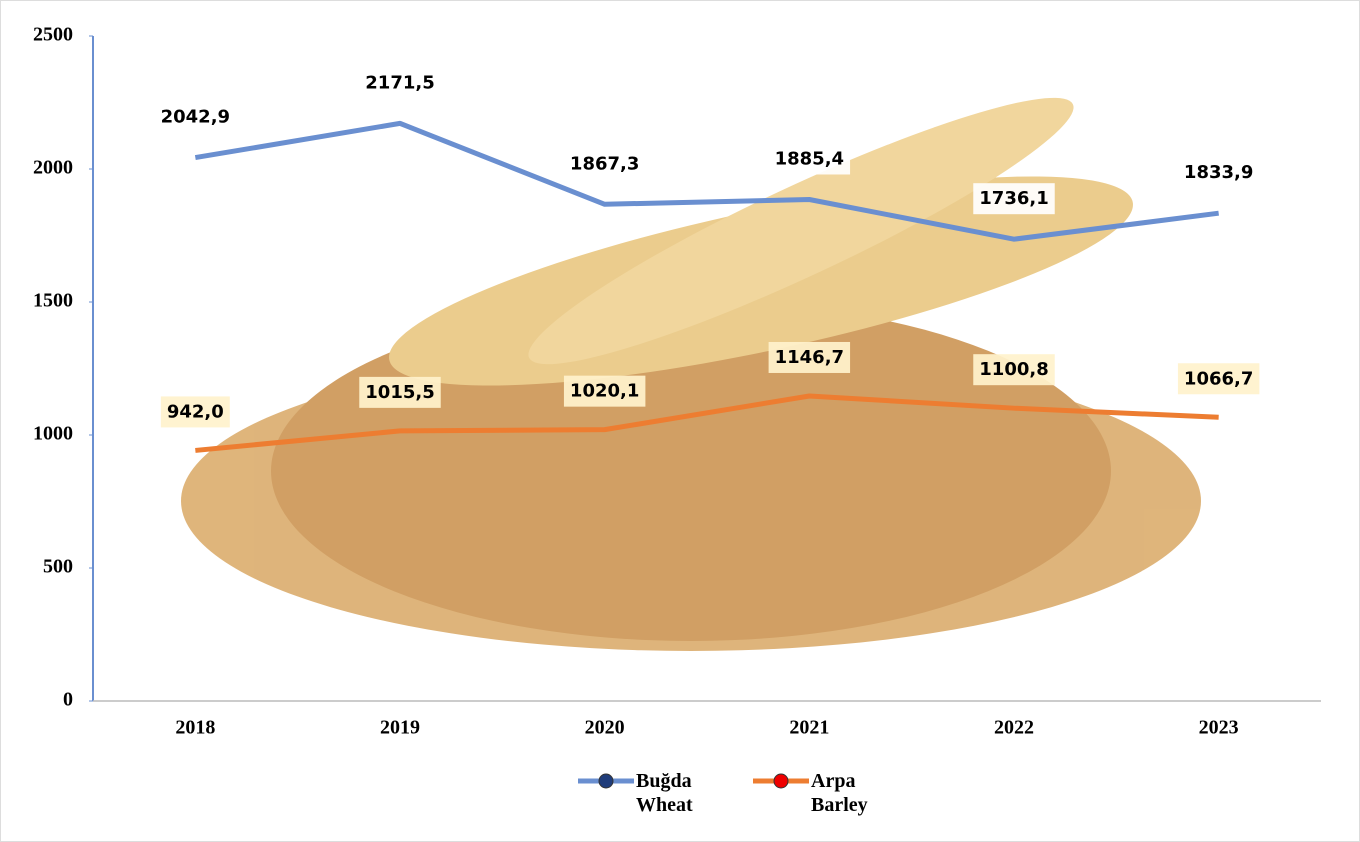  I want to click on data-label-text: 1015,5, so click(399, 392).